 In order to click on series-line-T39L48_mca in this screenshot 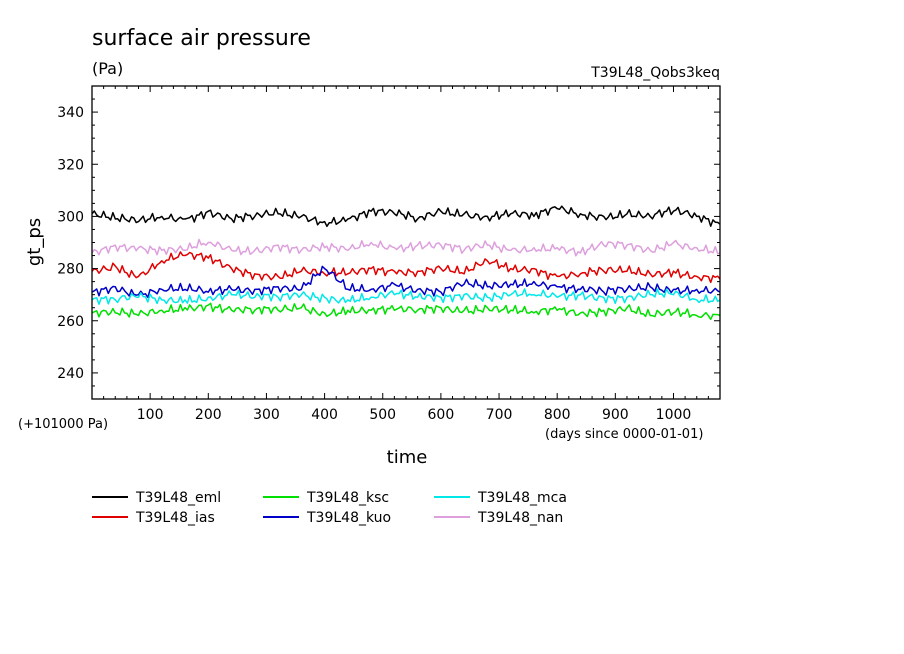, I will do `click(406, 296)`.